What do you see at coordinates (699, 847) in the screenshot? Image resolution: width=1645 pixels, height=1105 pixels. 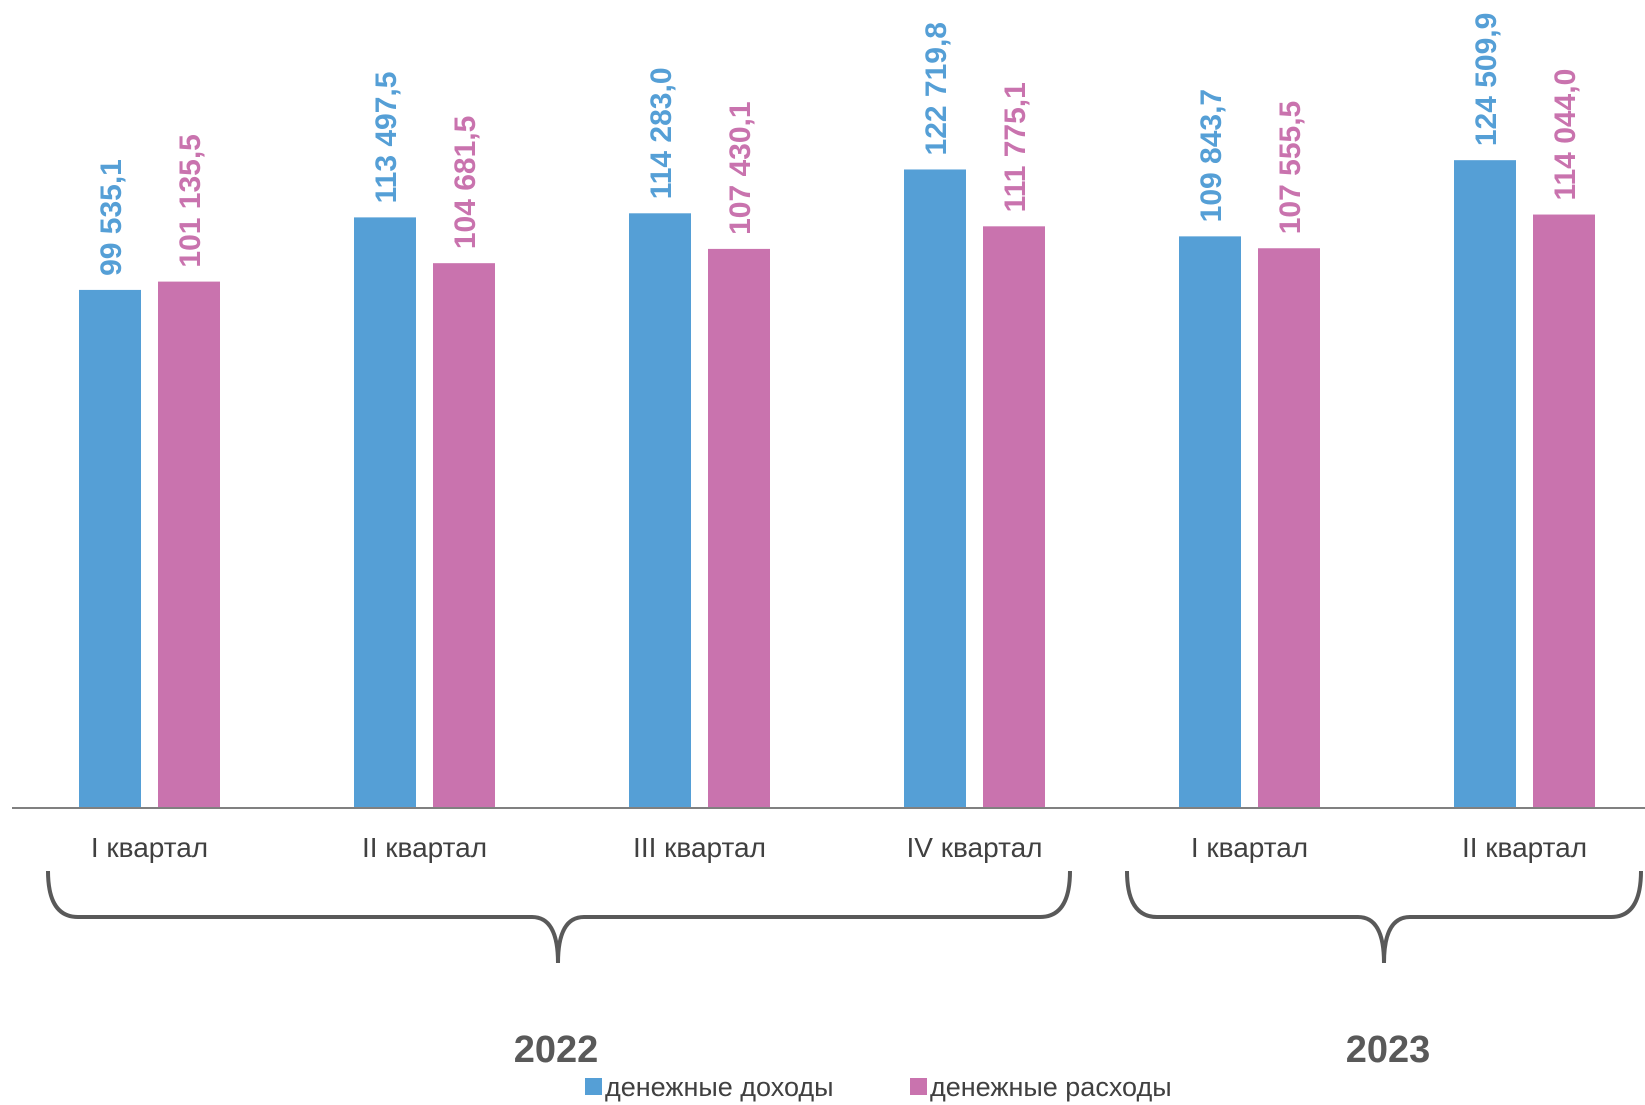 I see `category-label-3: III квартал` at bounding box center [699, 847].